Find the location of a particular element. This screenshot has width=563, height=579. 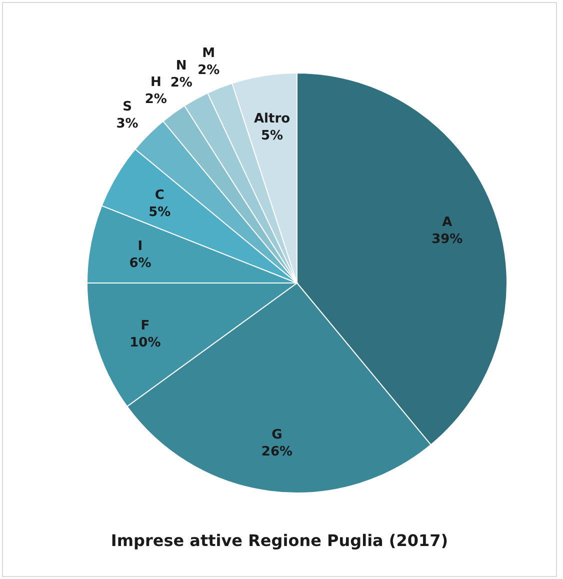

slice-label: G is located at coordinates (277, 434).